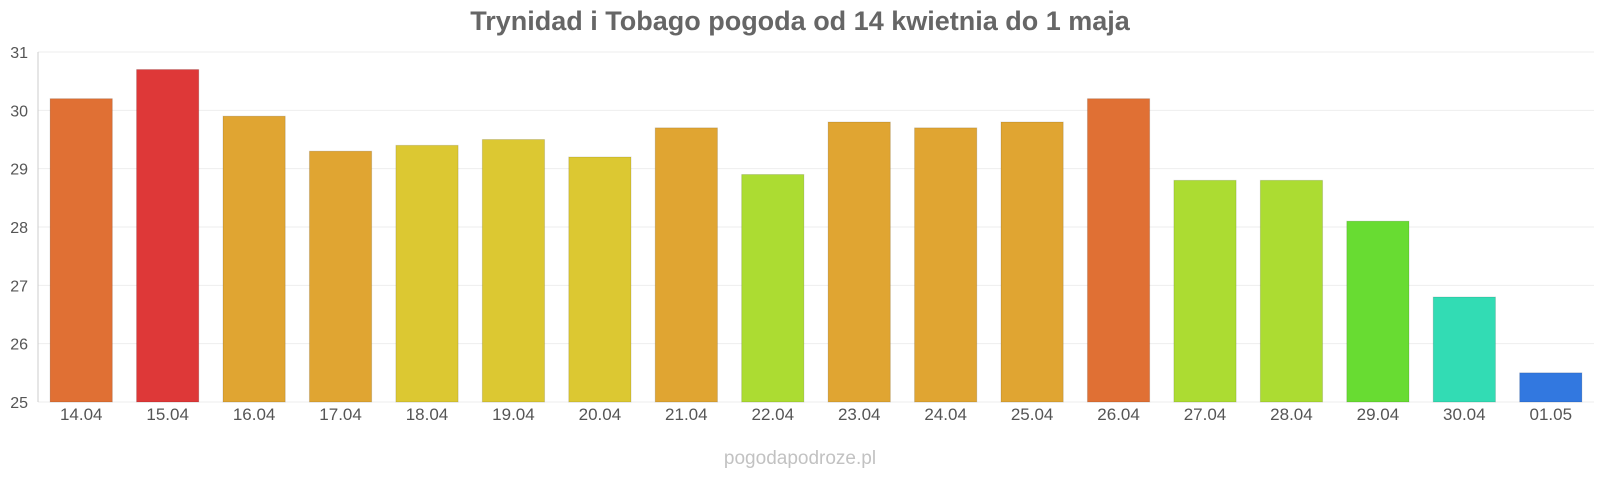  What do you see at coordinates (945, 414) in the screenshot?
I see `x-tick-label: 24.04` at bounding box center [945, 414].